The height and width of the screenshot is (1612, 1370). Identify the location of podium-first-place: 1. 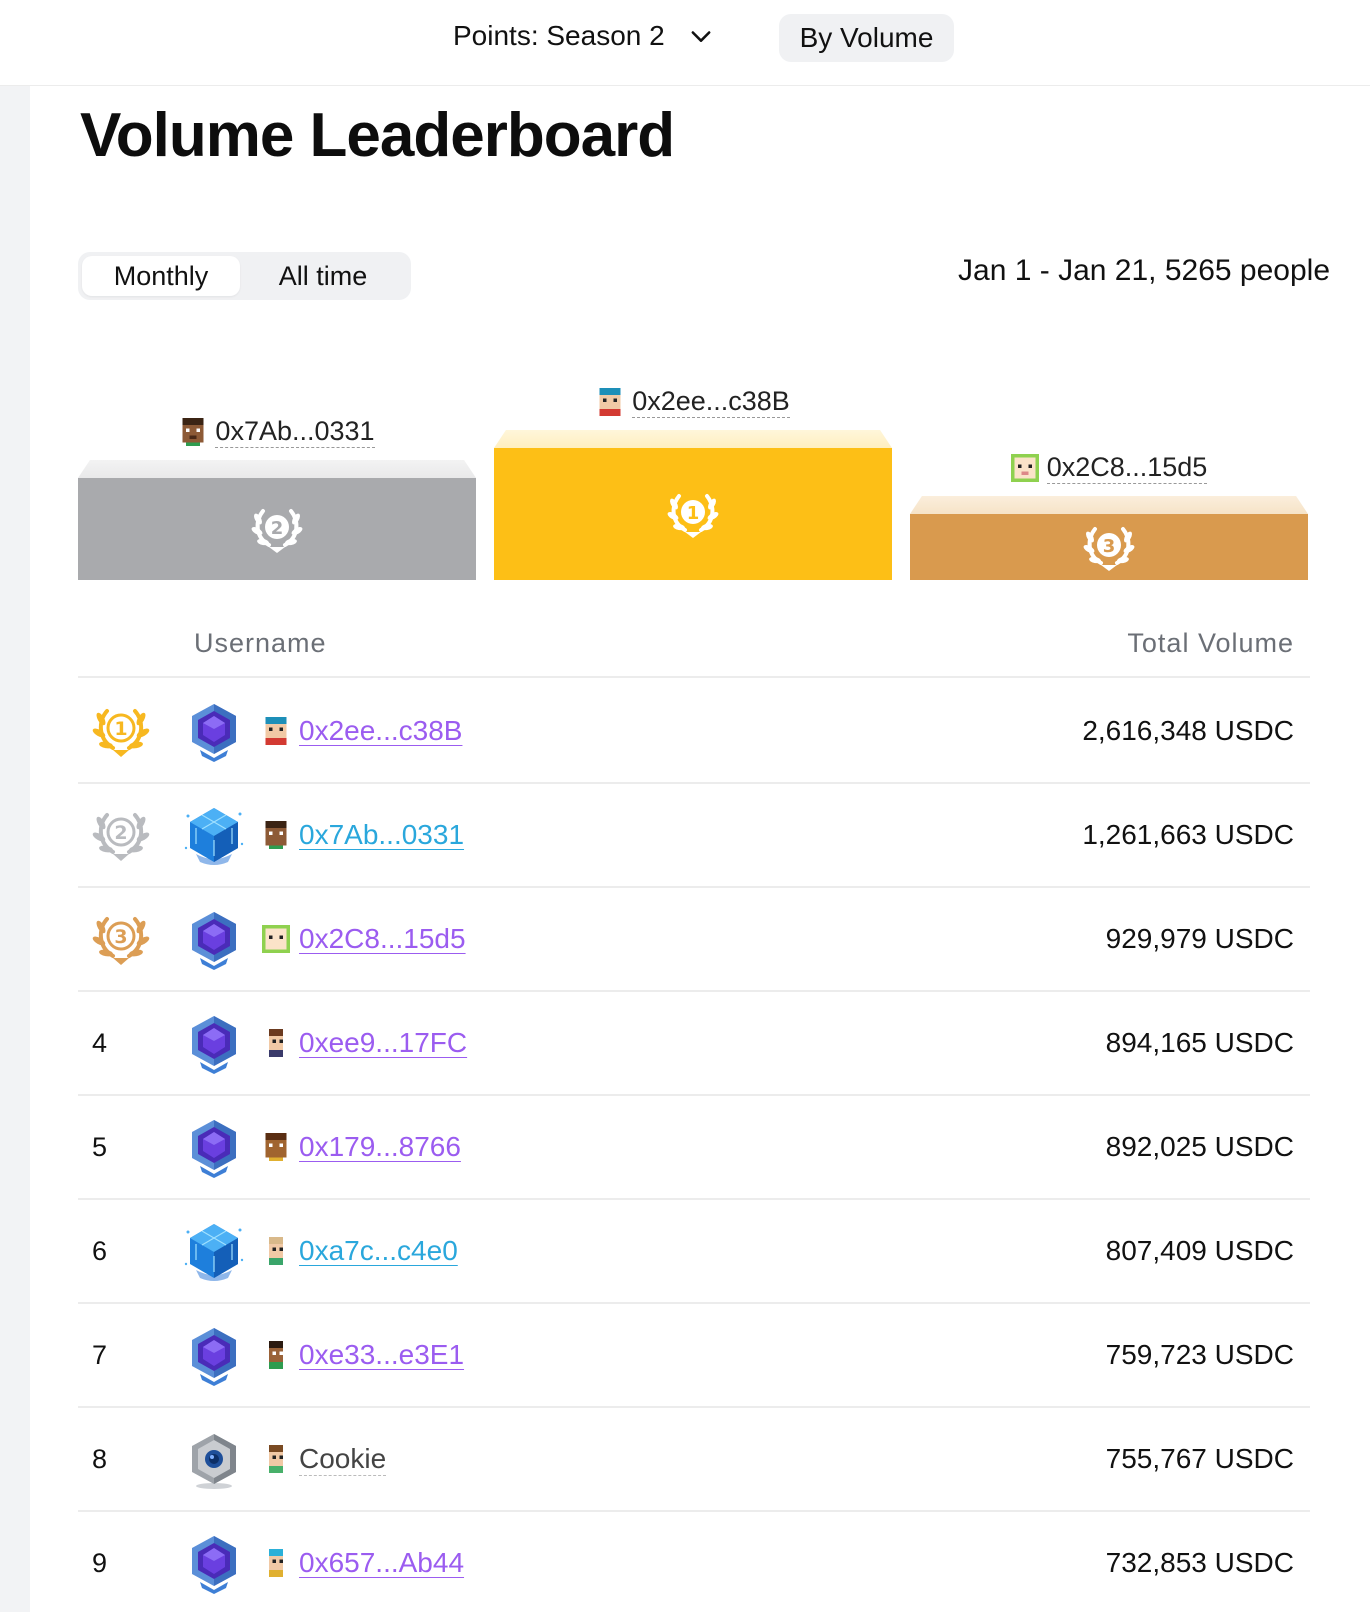
(693, 513).